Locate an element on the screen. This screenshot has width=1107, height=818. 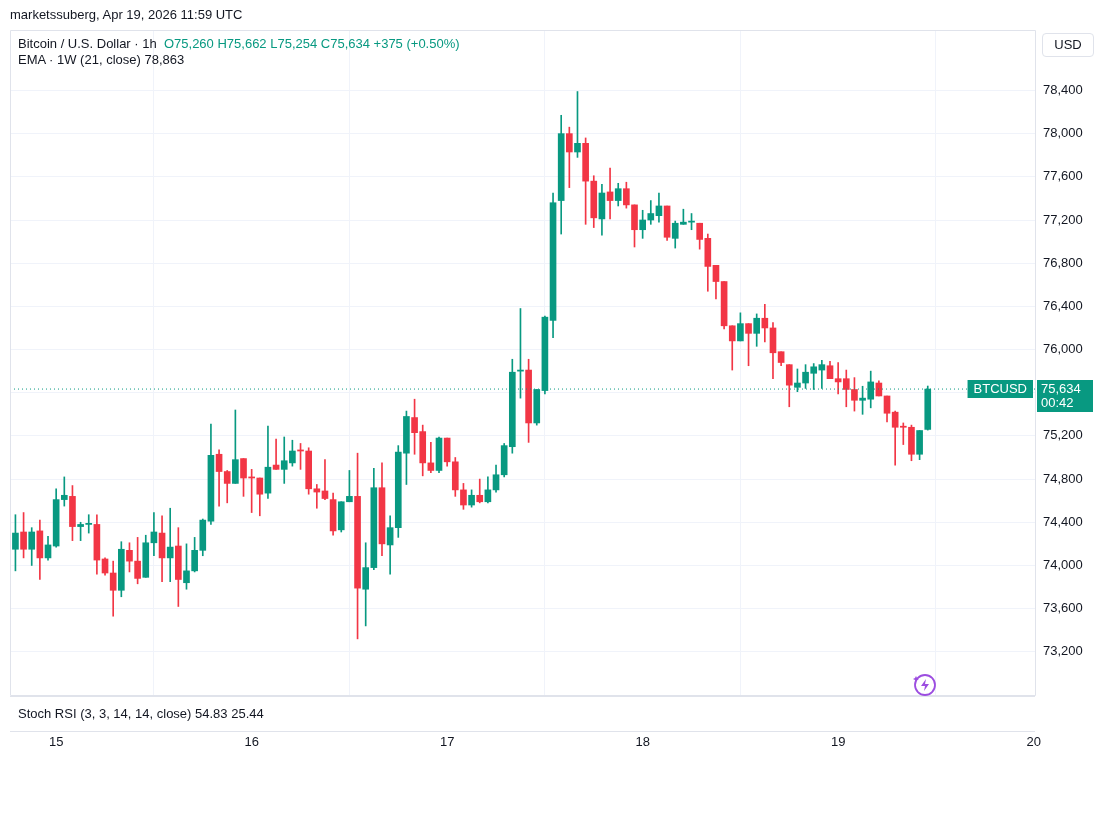
y-tick-label: 76,000 is located at coordinates (1063, 349).